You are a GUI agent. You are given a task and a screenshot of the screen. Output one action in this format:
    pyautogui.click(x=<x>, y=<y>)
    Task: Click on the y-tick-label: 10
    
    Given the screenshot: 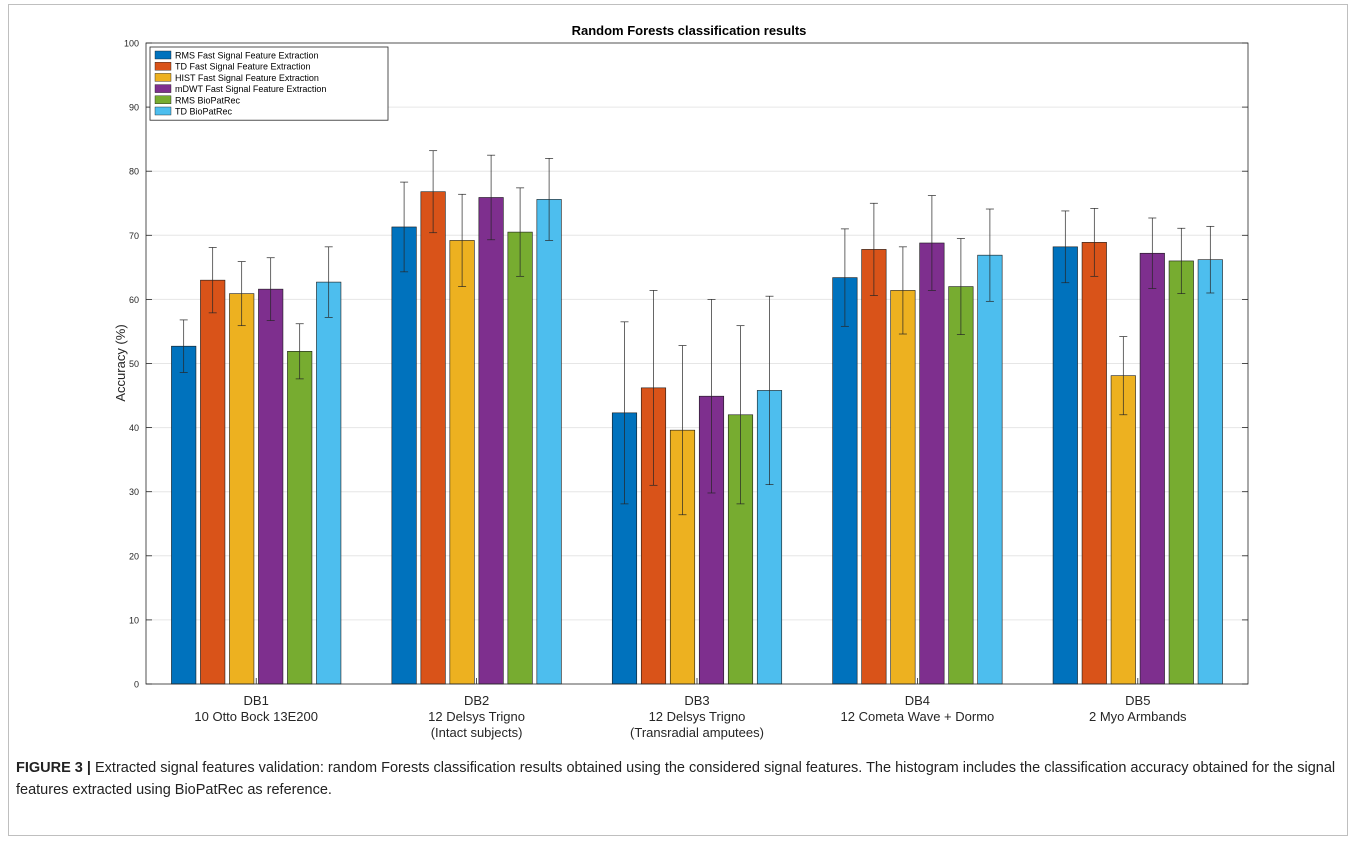 What is the action you would take?
    pyautogui.click(x=134, y=620)
    